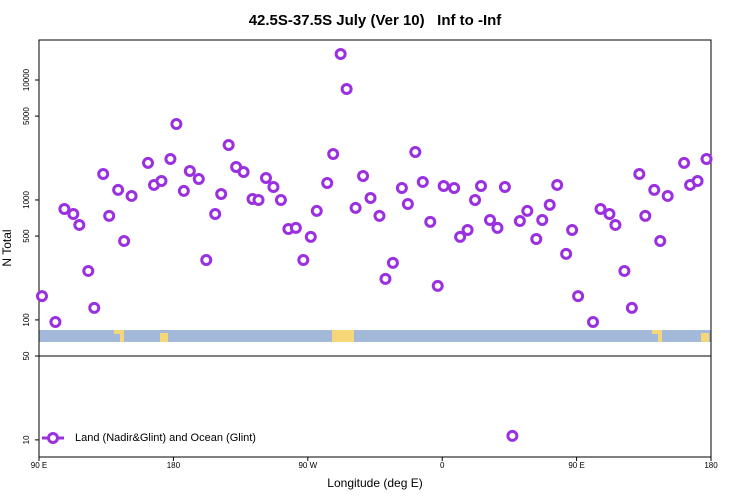  I want to click on land-mask, so click(375, 336).